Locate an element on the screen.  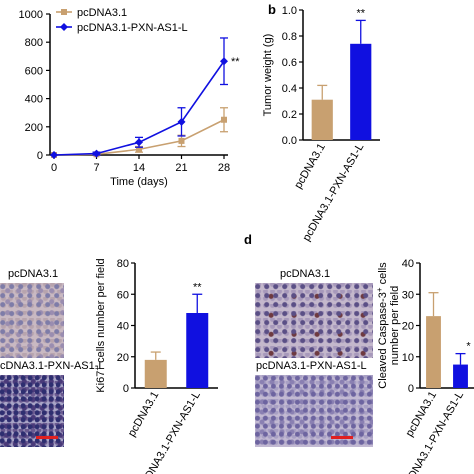
tick-label-a-x: 7 is located at coordinates (96, 168).